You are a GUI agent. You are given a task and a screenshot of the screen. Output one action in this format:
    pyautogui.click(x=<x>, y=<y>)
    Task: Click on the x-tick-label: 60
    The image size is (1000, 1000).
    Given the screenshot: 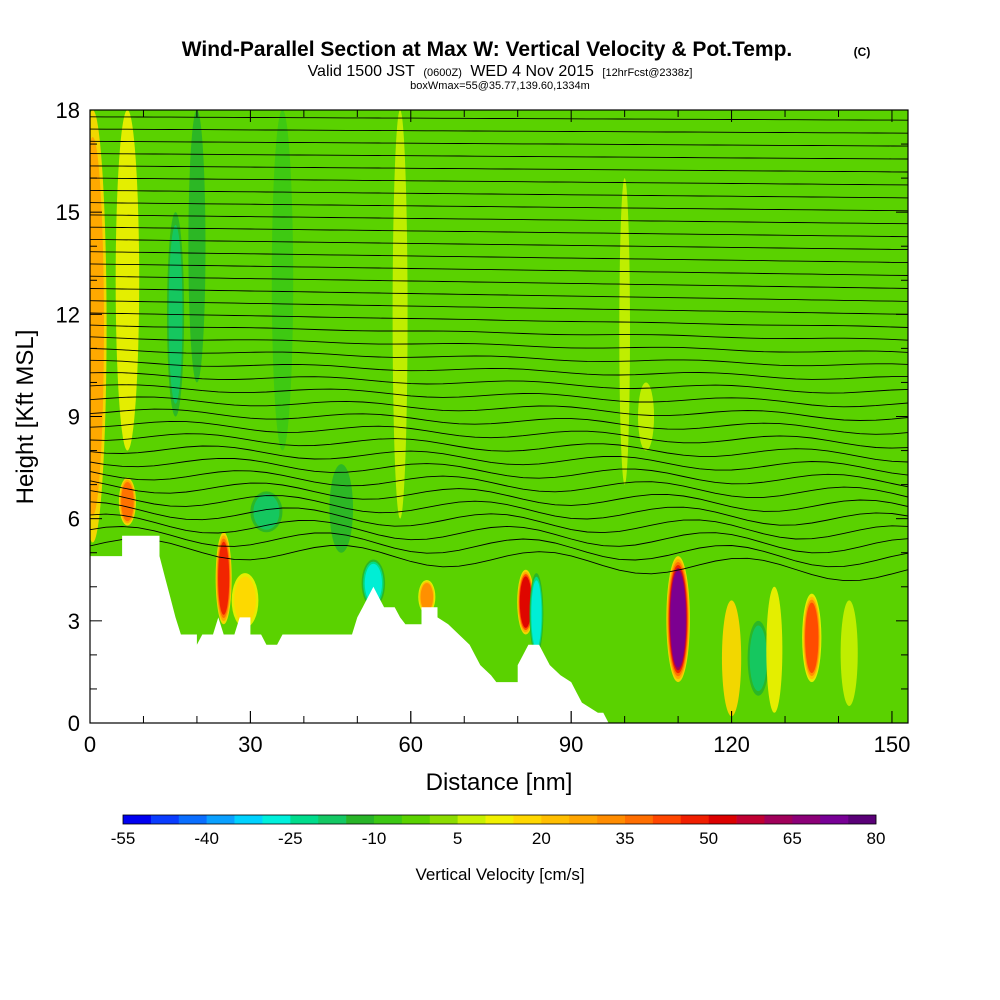 What is the action you would take?
    pyautogui.click(x=411, y=744)
    